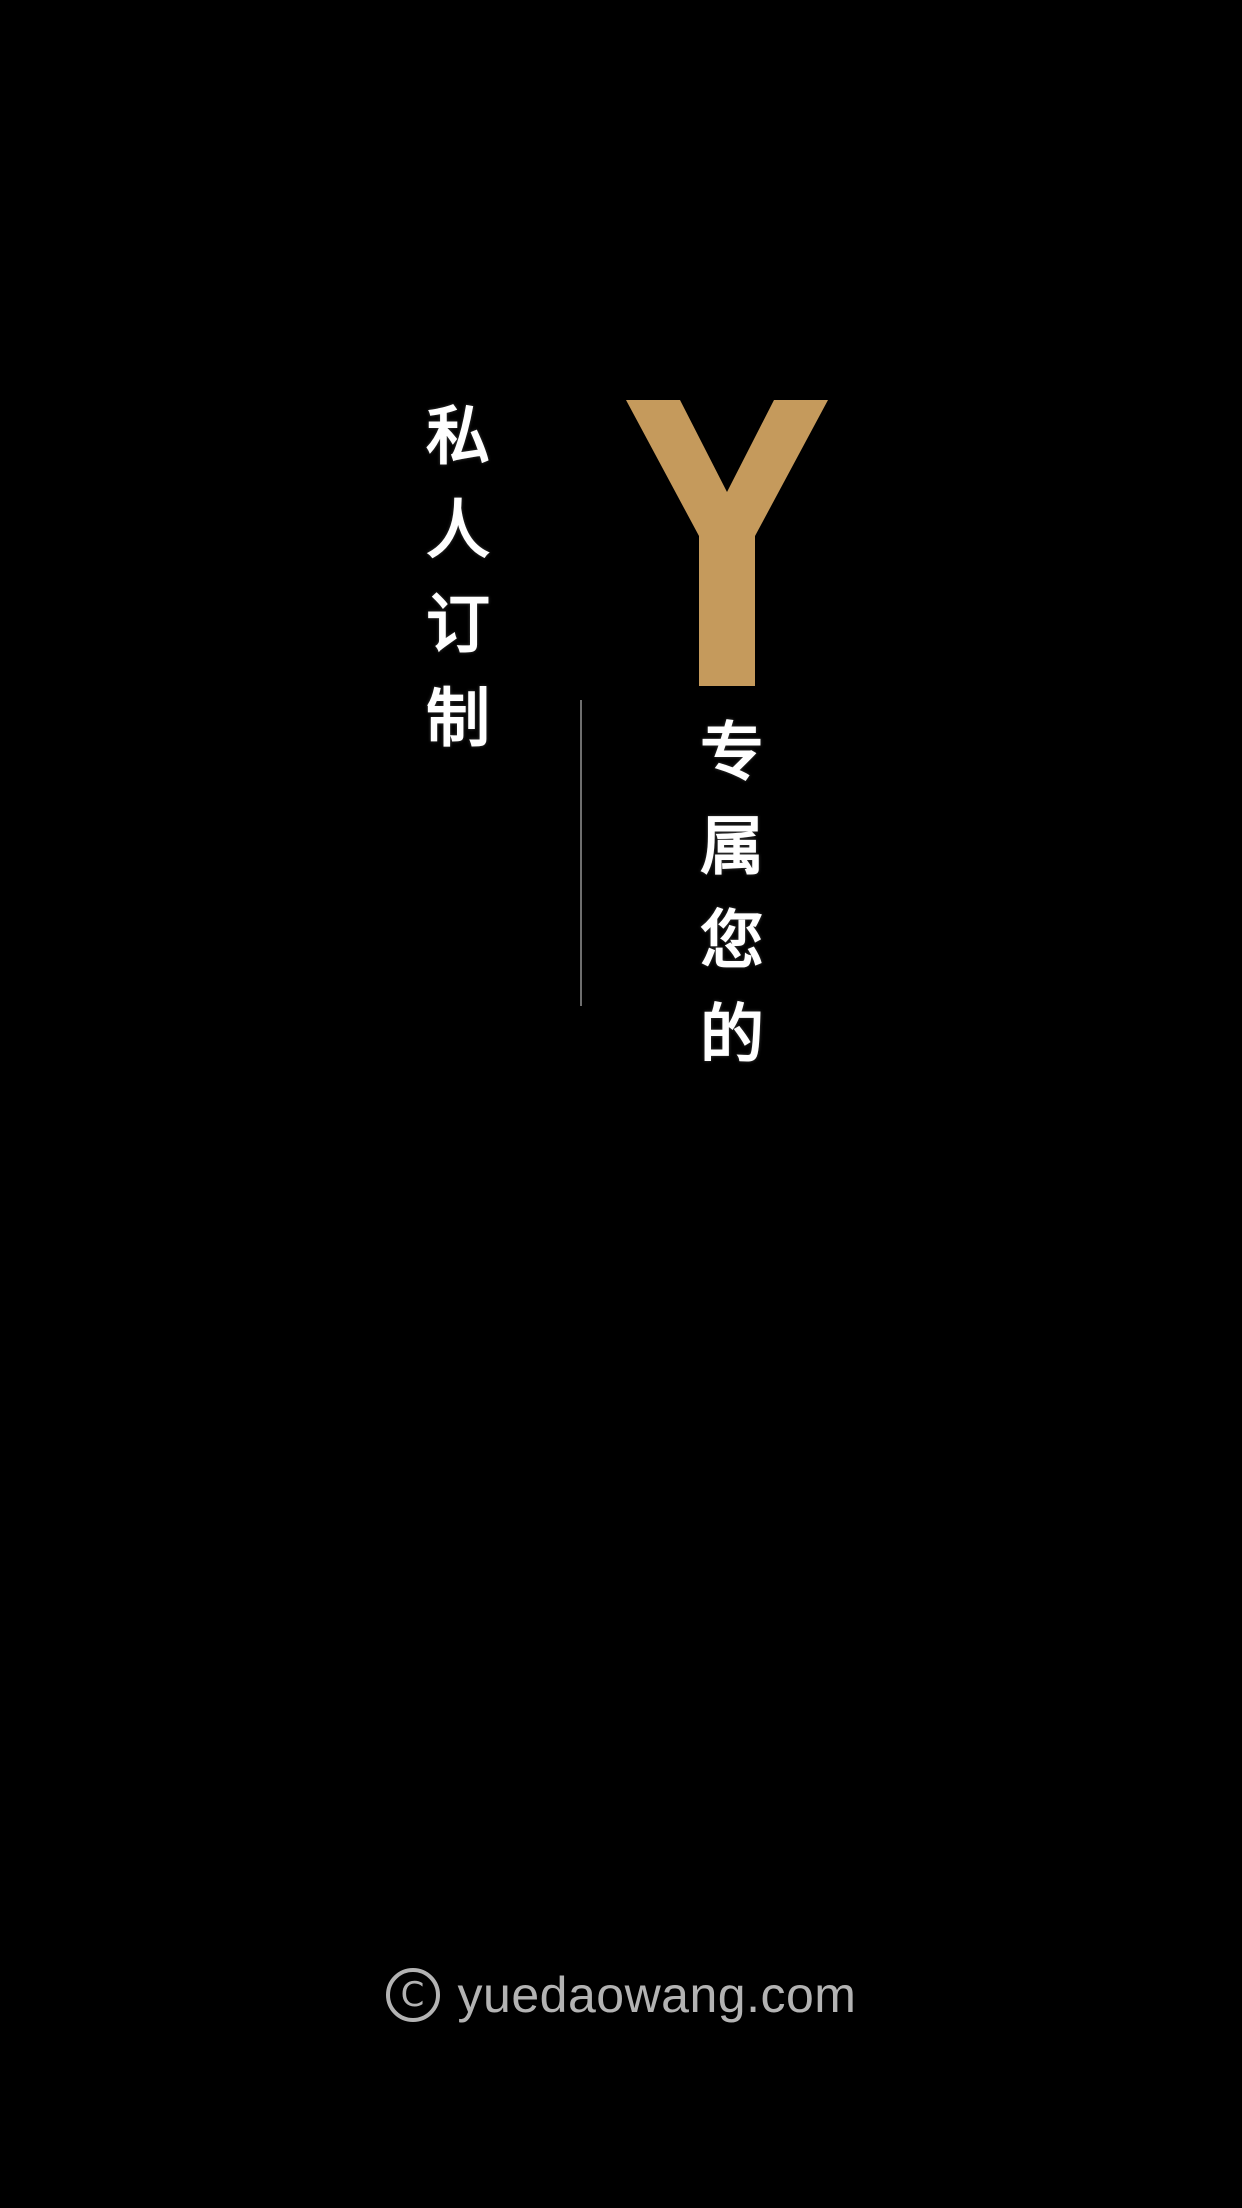 This screenshot has width=1242, height=2208. I want to click on footer-domain: yuedaowang.com, so click(657, 1995).